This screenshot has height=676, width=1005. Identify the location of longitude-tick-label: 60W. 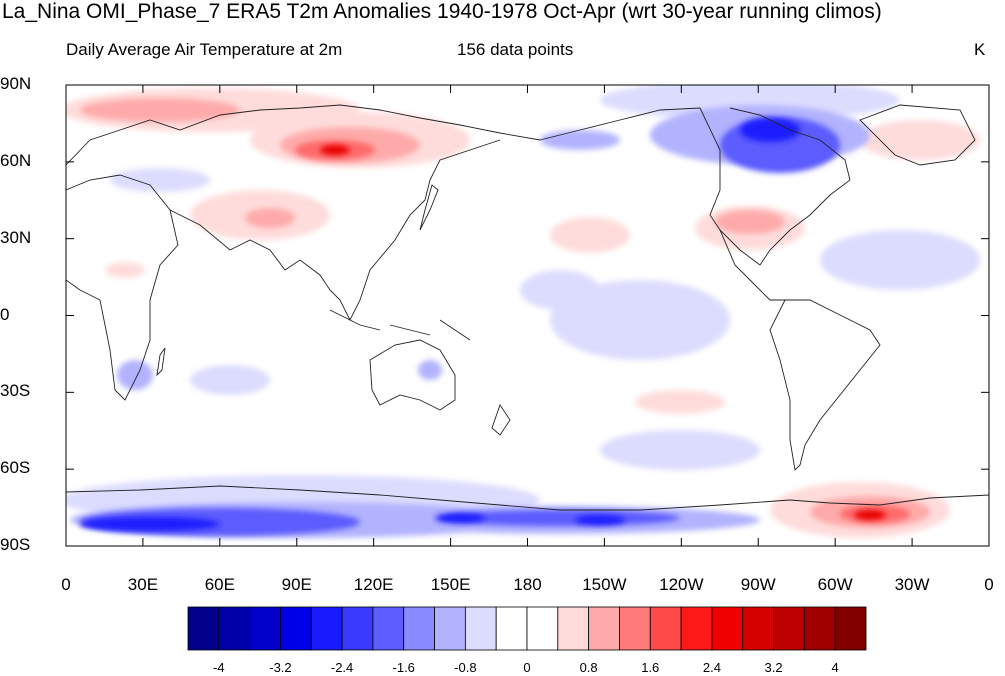
(835, 584).